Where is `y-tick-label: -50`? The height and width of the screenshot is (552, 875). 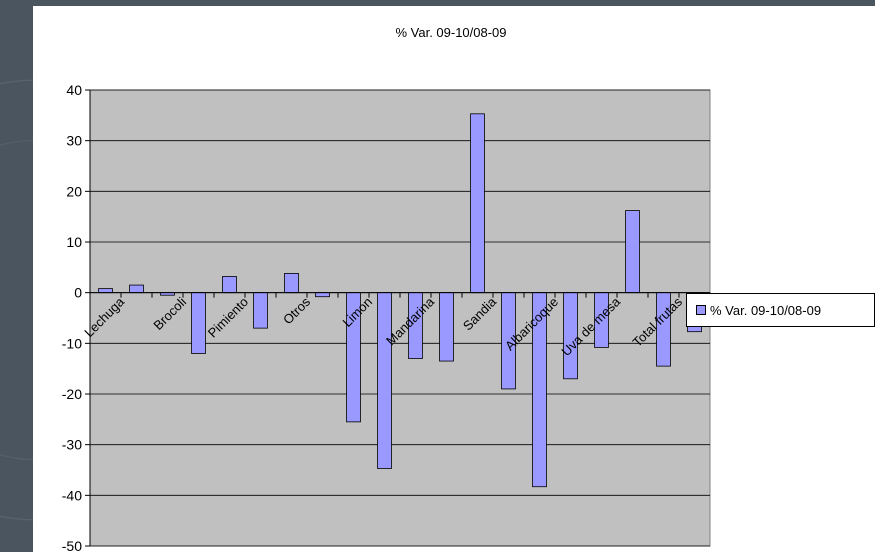 y-tick-label: -50 is located at coordinates (72, 545).